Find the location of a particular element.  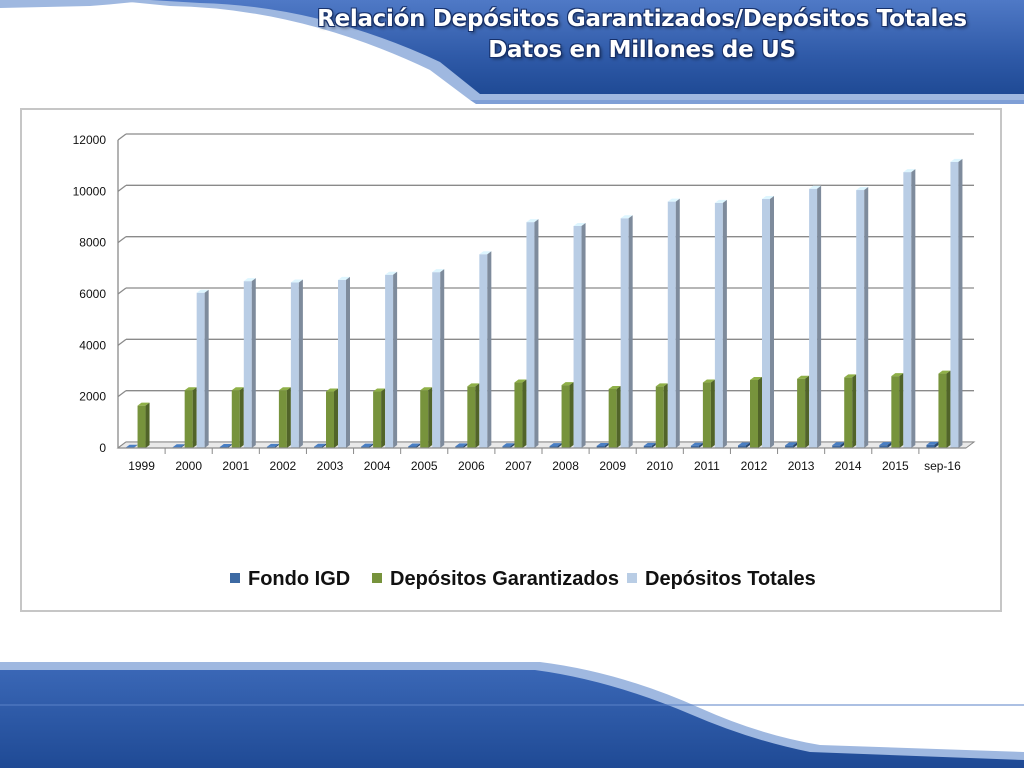

x-tick-label: 2015 is located at coordinates (895, 466).